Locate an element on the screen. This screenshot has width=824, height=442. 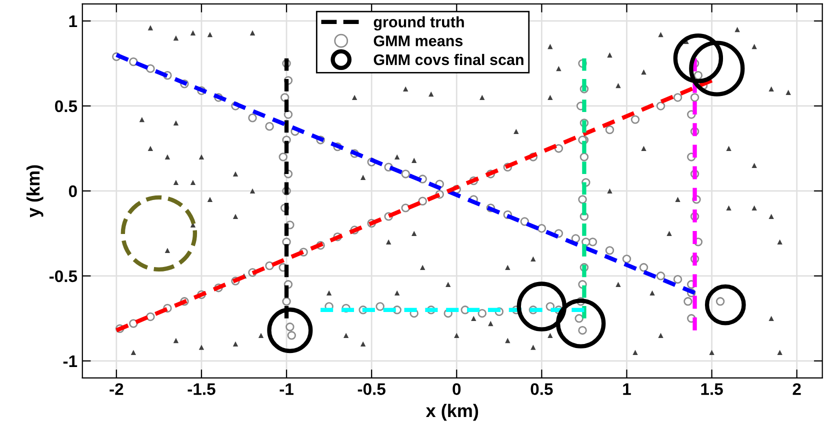
x-tick-label: -0.5 is located at coordinates (372, 389).